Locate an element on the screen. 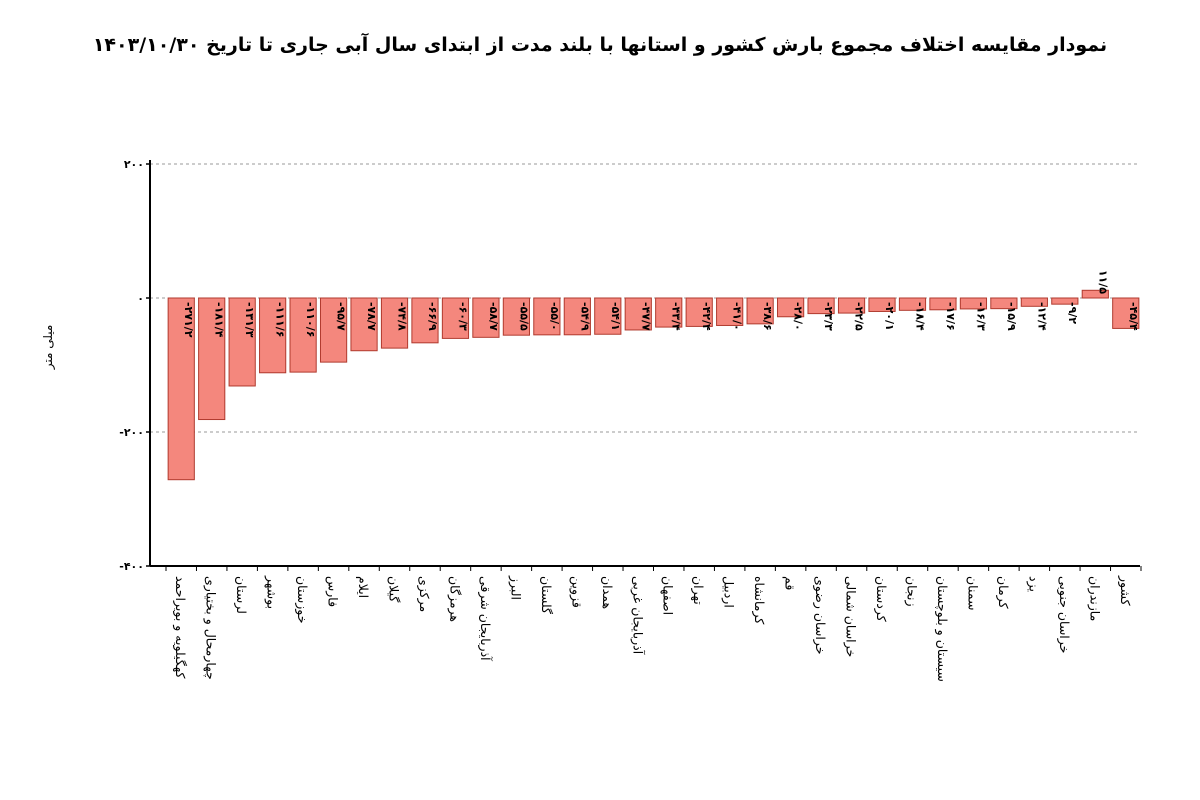  value-label: -۷۴/۸ is located at coordinates (402, 316).